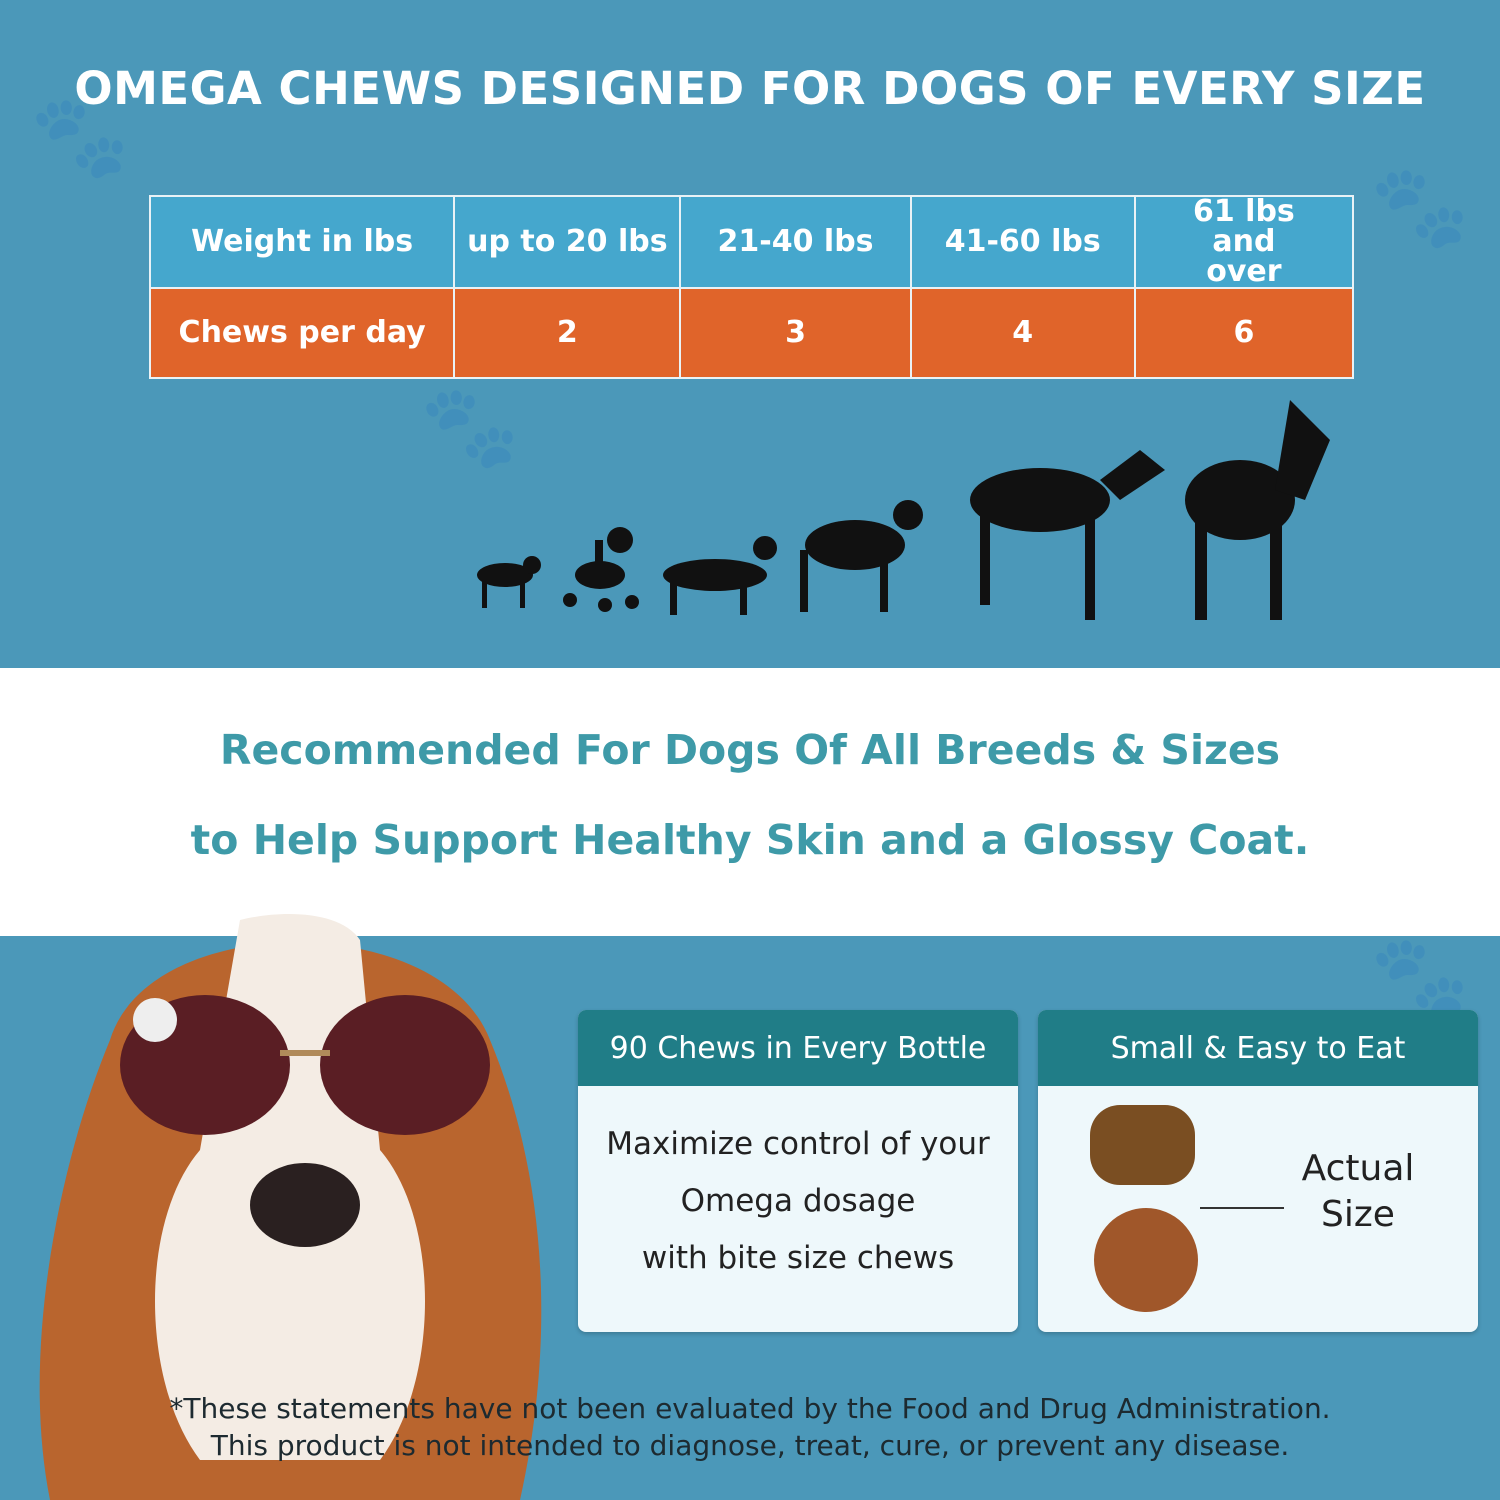 The image size is (1500, 1500). I want to click on actual-size-label: Actual, so click(1358, 1168).